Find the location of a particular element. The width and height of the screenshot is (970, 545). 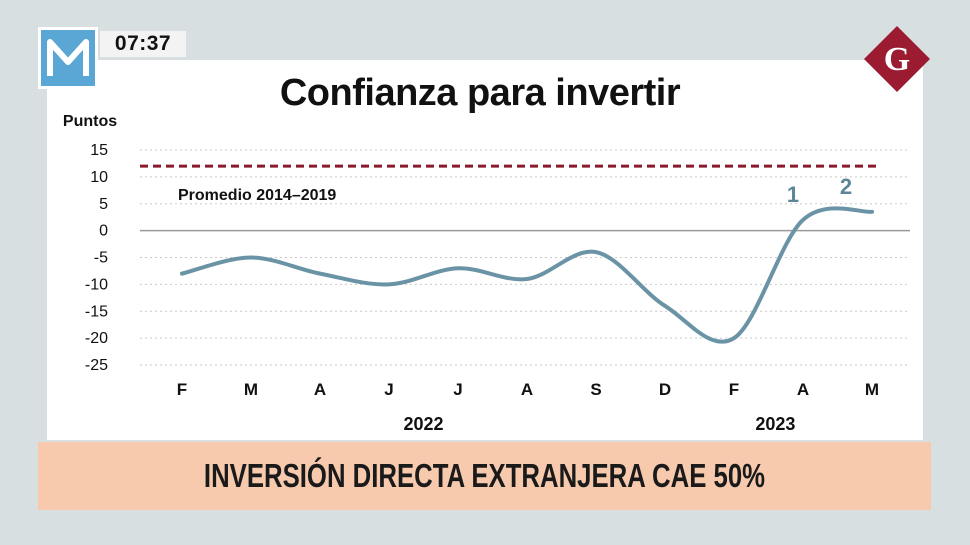

channel-logo: M is located at coordinates (68, 58).